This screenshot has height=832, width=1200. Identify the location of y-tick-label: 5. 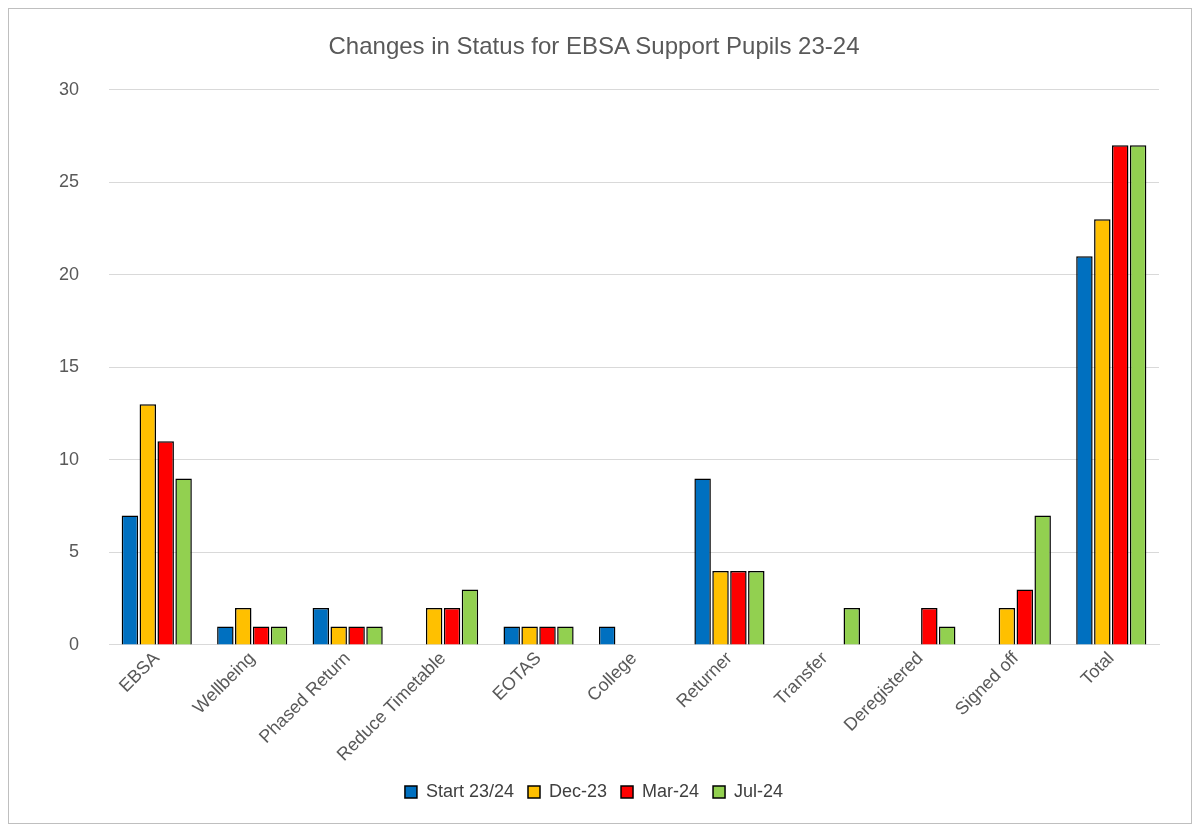
(74, 551).